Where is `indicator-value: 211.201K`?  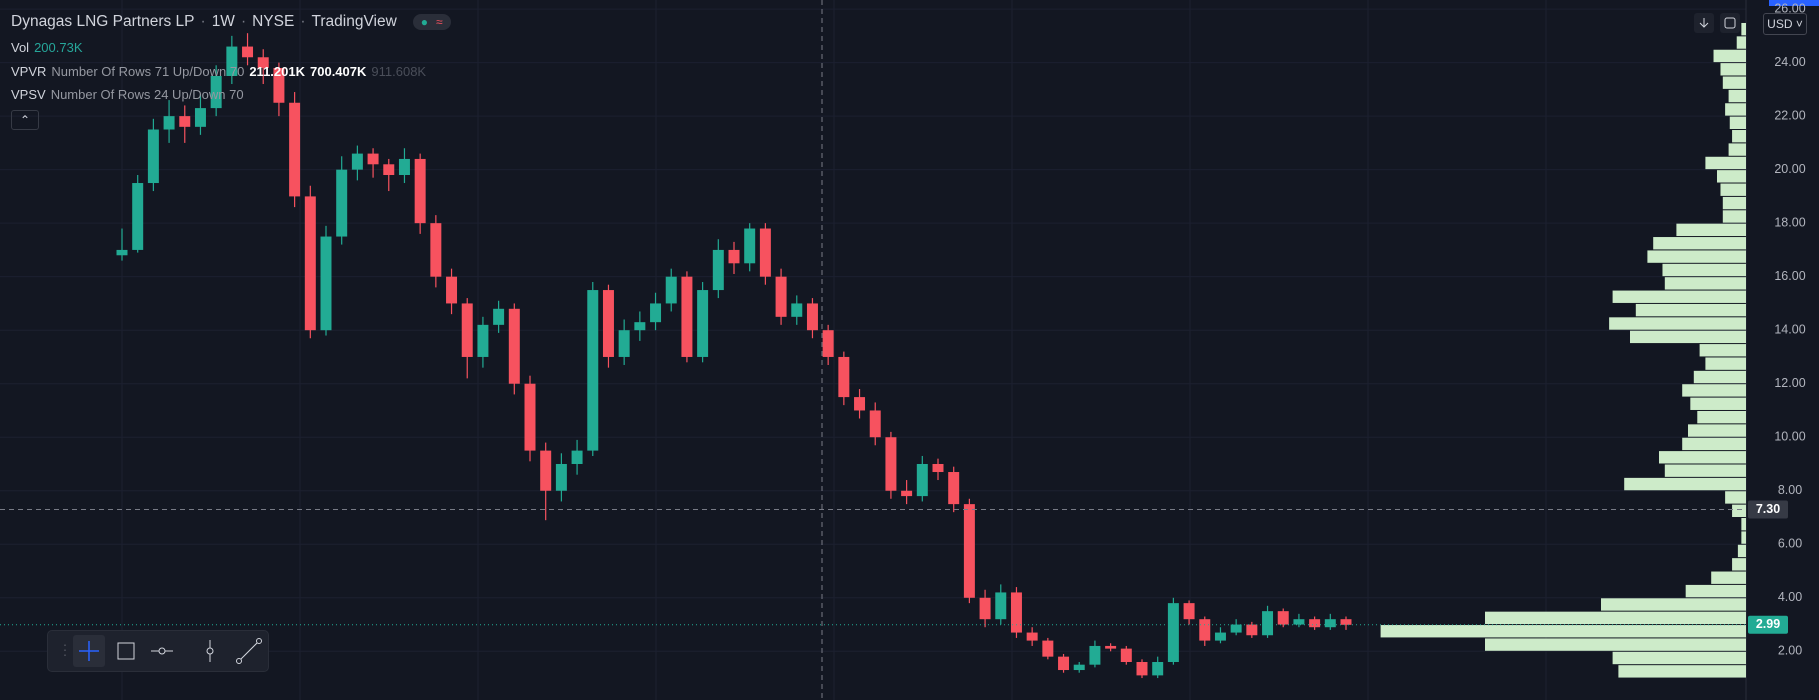
indicator-value: 211.201K is located at coordinates (277, 71).